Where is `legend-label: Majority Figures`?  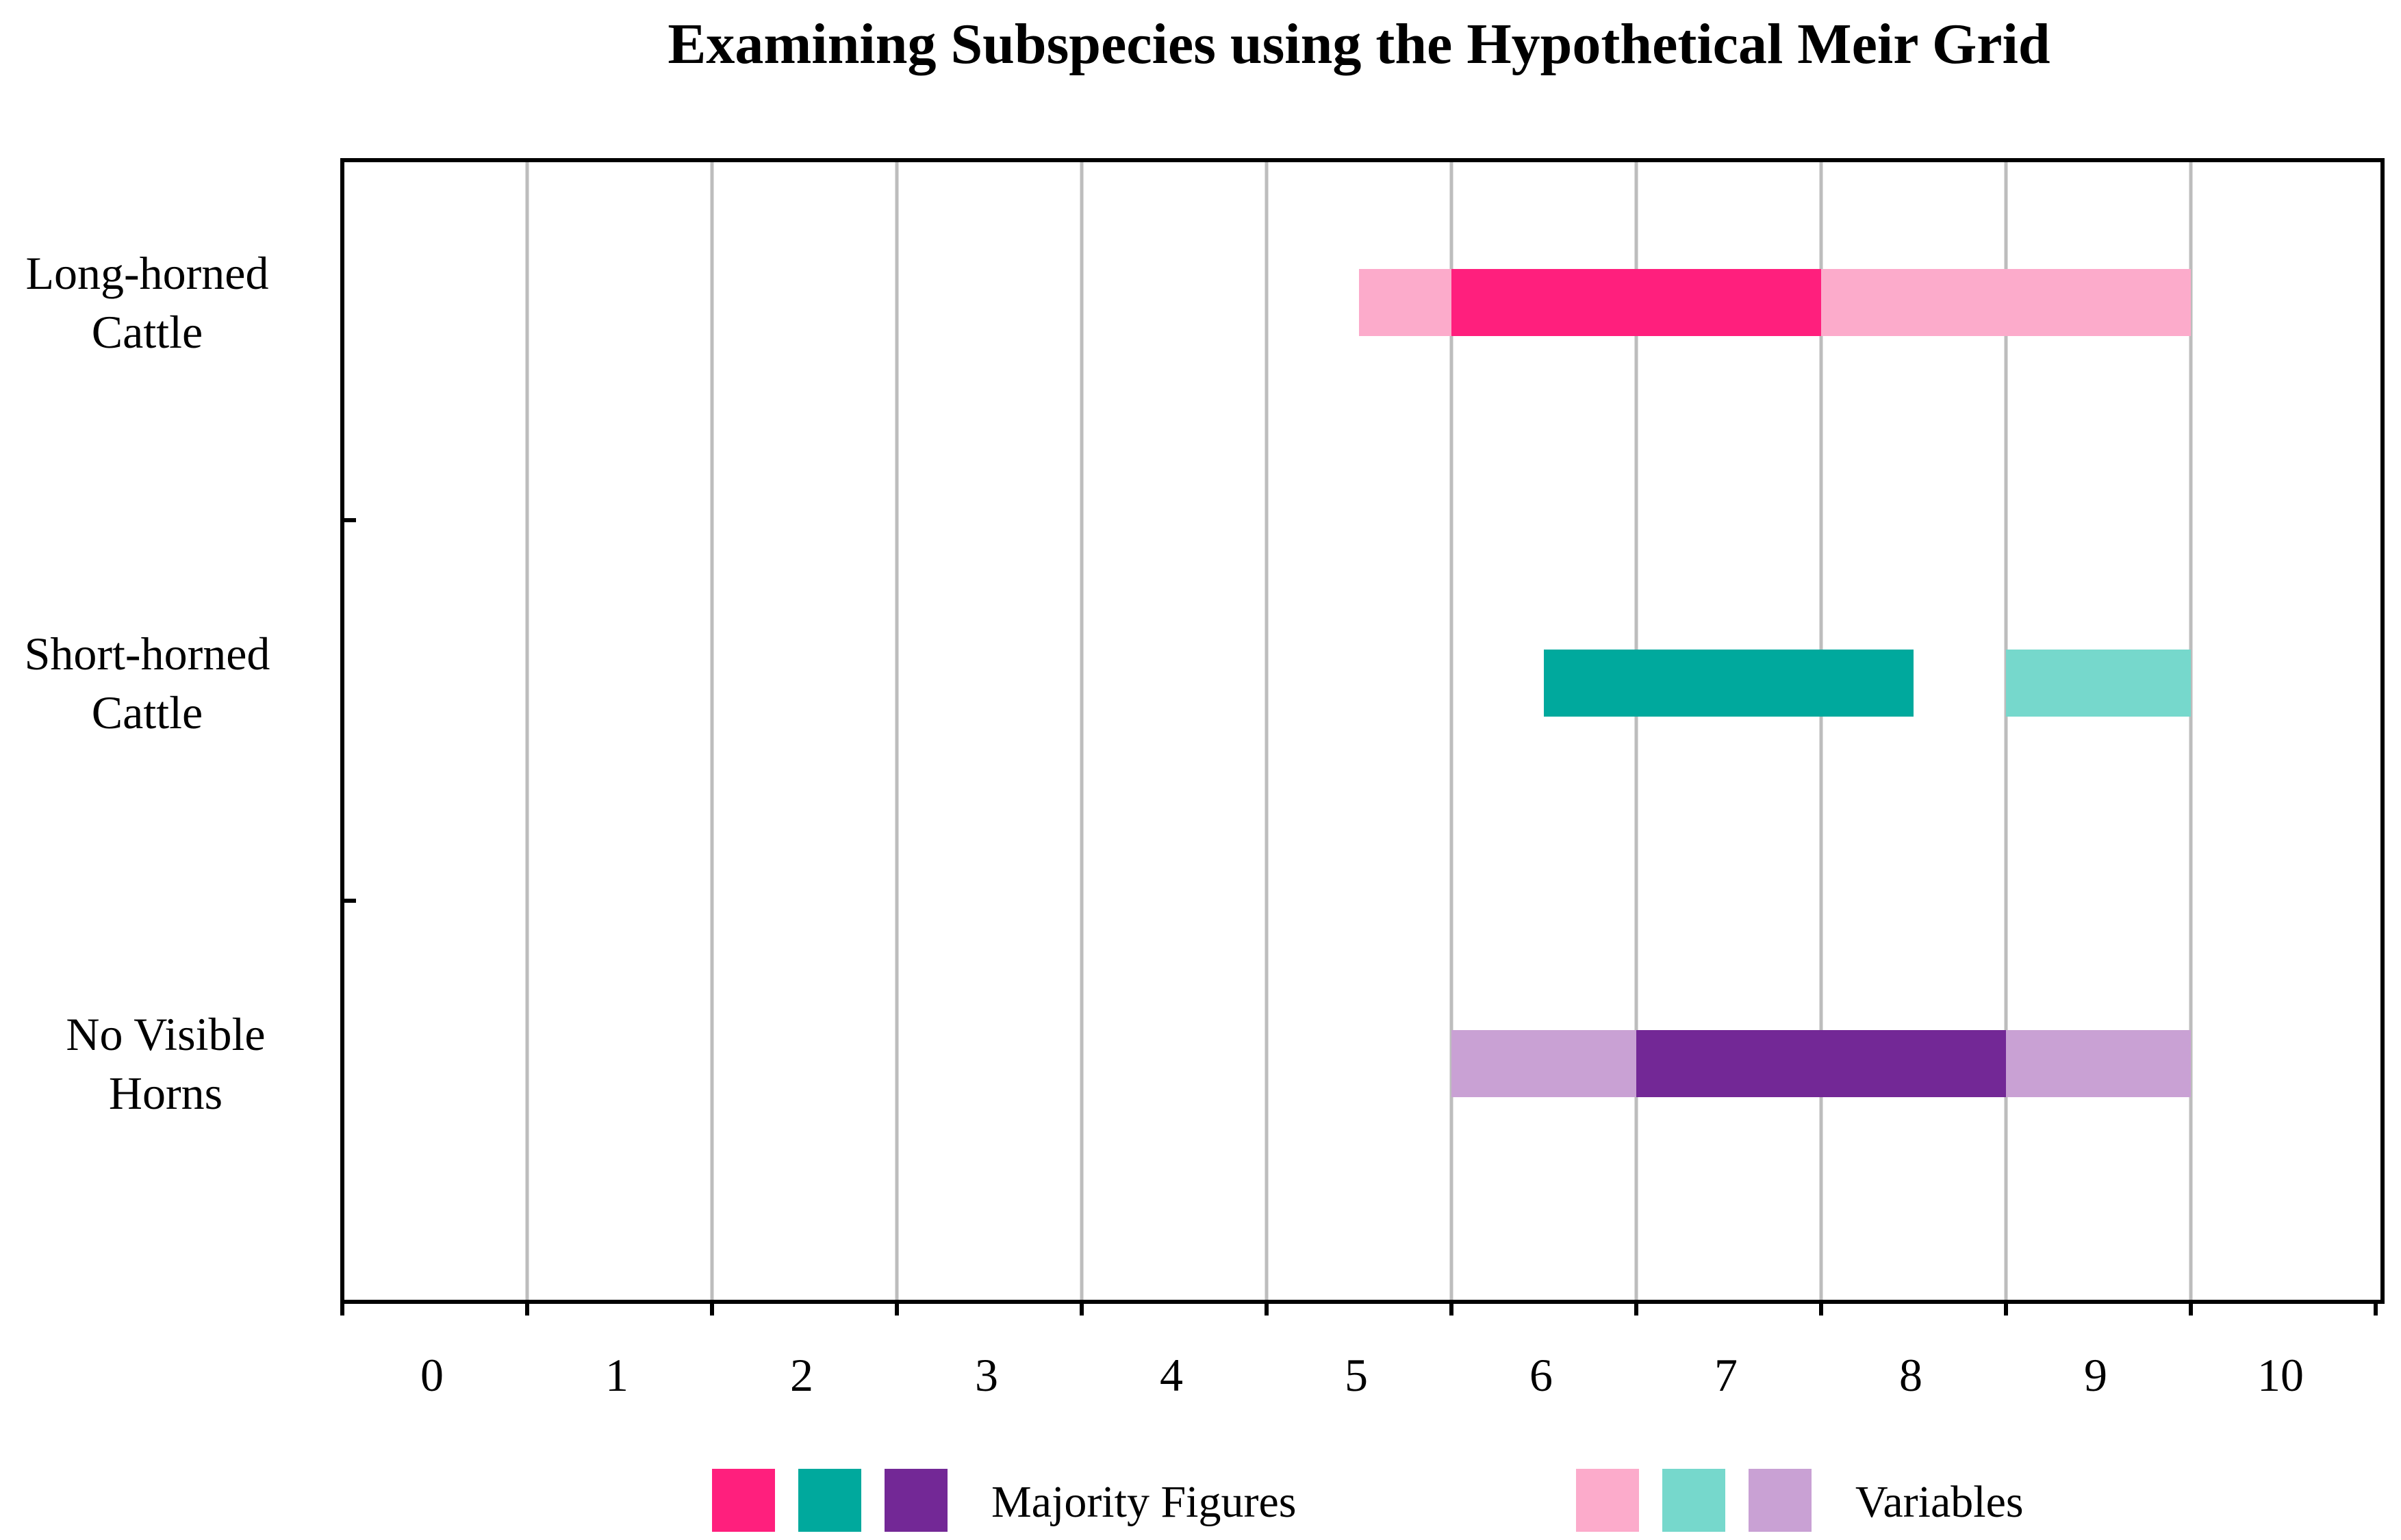
legend-label: Majority Figures is located at coordinates (1143, 1502).